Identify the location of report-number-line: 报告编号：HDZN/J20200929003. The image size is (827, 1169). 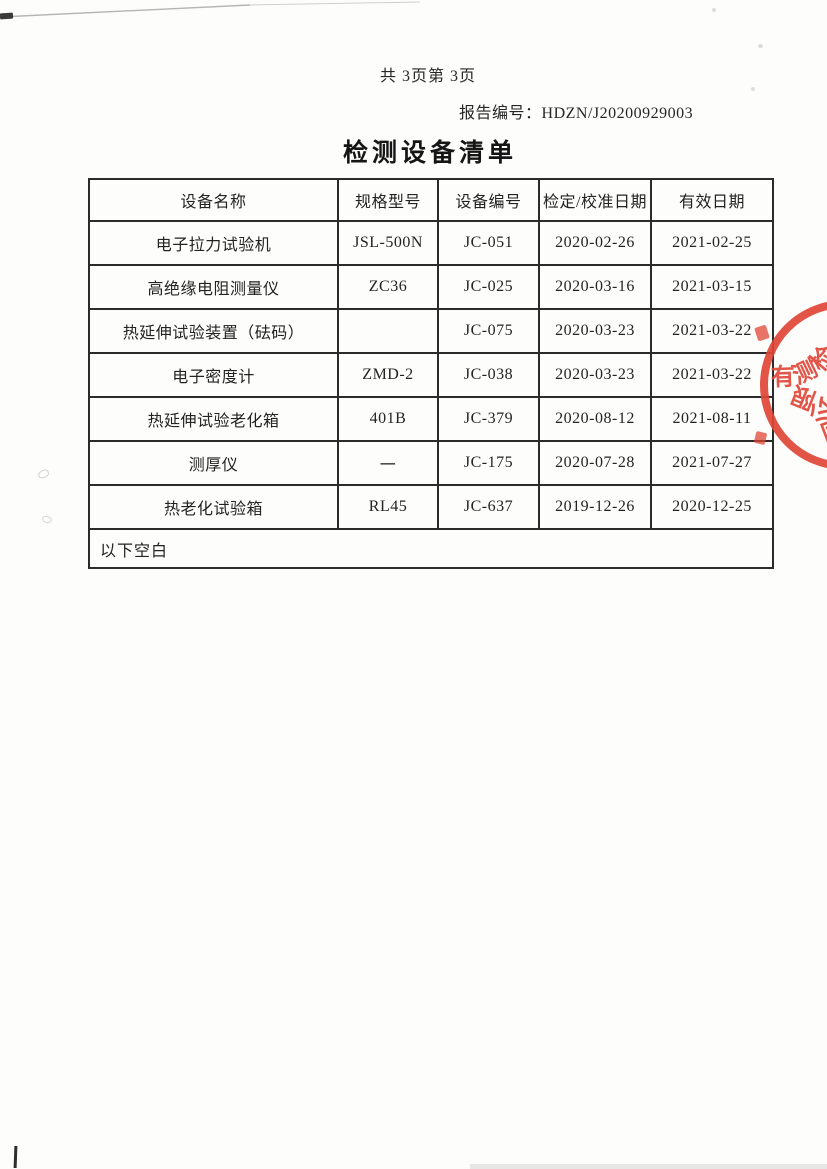
(576, 111).